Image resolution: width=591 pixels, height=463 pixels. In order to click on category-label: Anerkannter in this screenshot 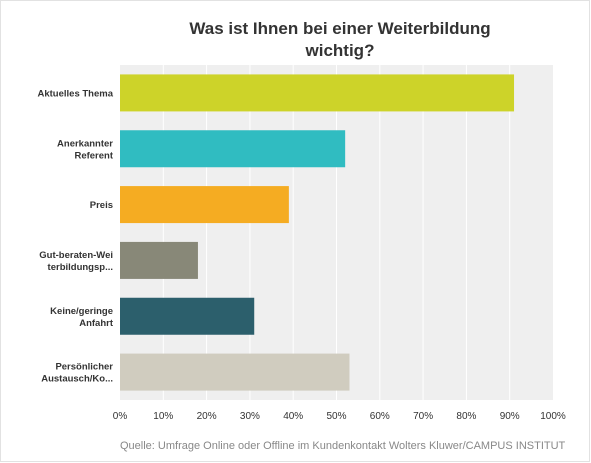, I will do `click(85, 143)`.